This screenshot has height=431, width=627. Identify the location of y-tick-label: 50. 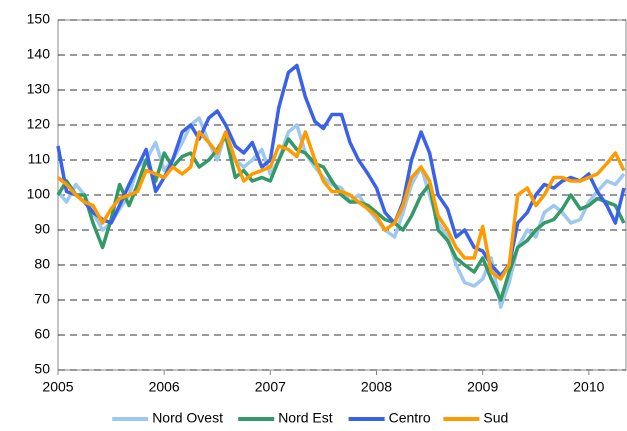
(42, 369).